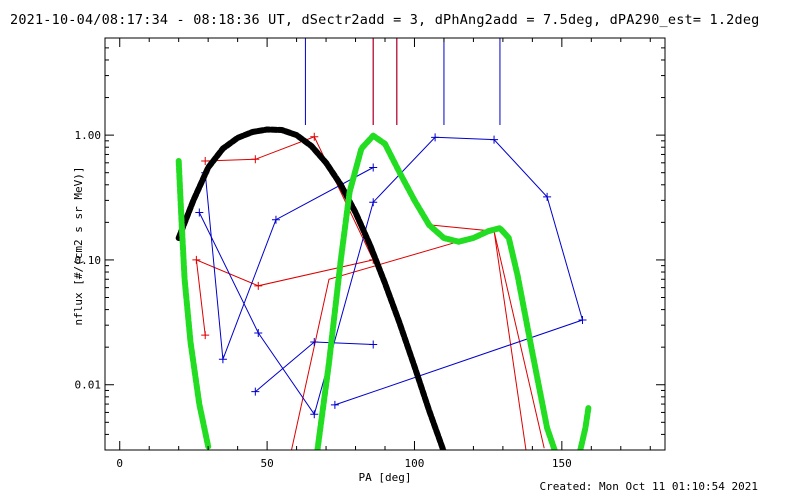  What do you see at coordinates (266, 463) in the screenshot?
I see `x-tick-label: 50` at bounding box center [266, 463].